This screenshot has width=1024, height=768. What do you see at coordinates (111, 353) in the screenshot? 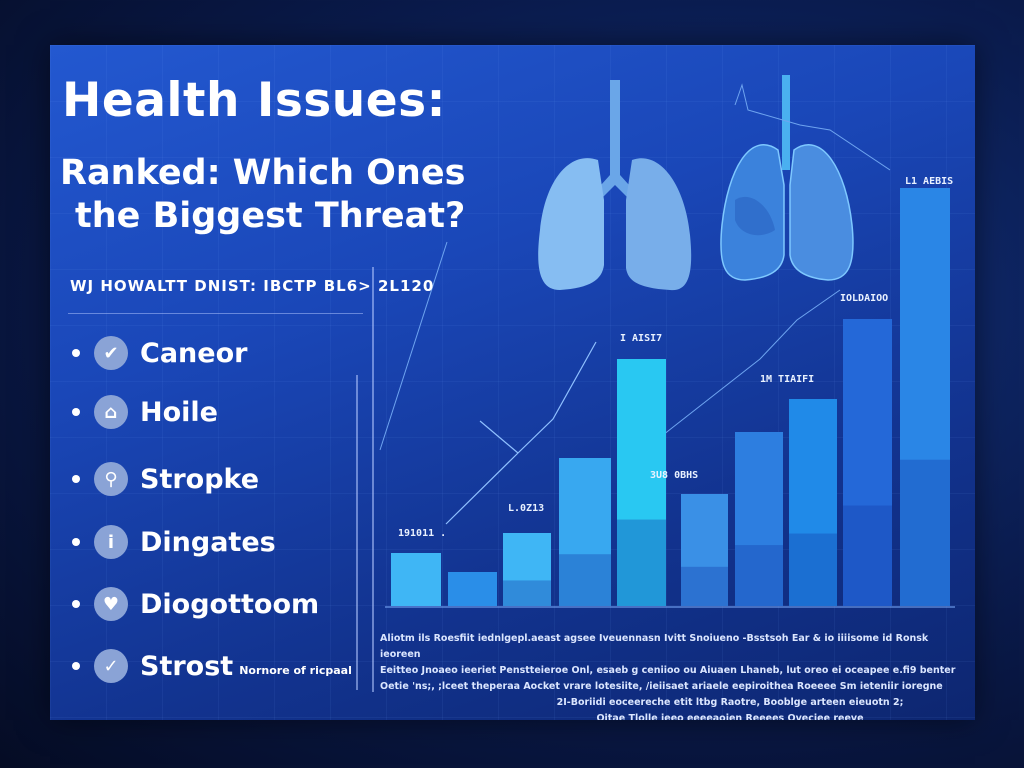
I see `check-icon: ✔` at bounding box center [111, 353].